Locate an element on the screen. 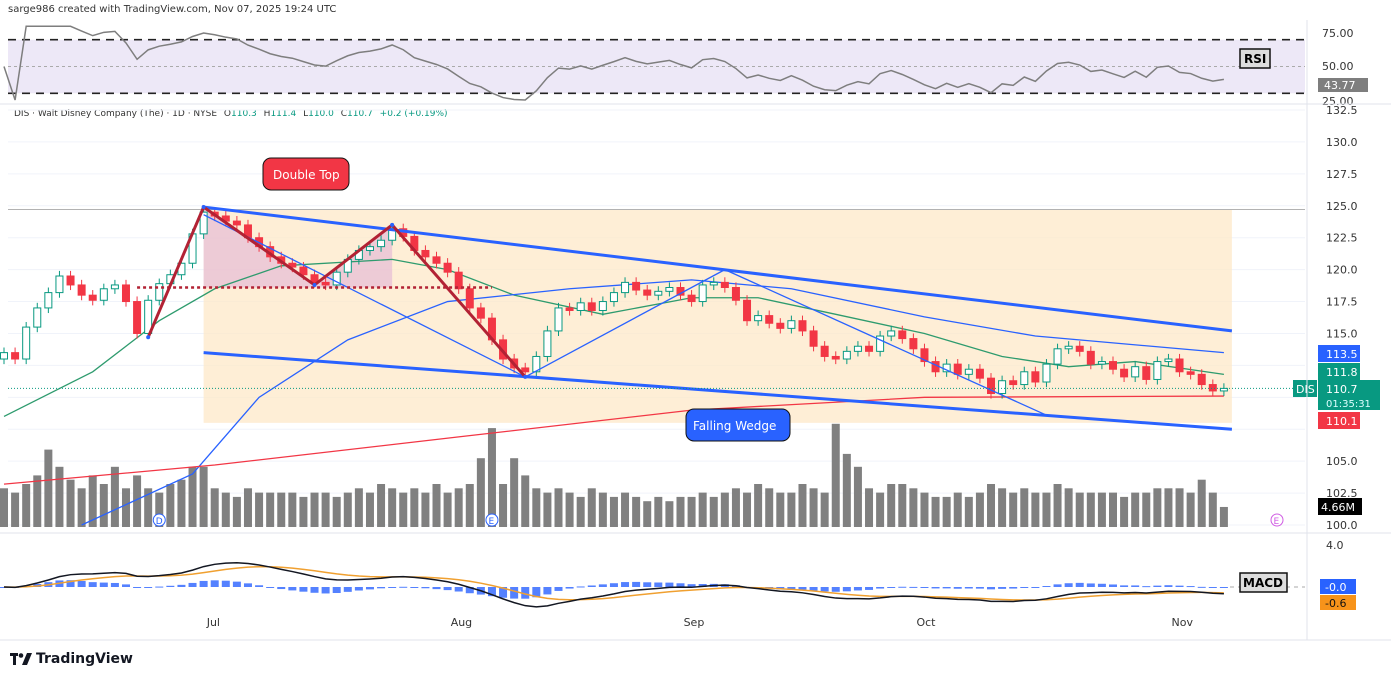  pattern-point is located at coordinates (392, 224).